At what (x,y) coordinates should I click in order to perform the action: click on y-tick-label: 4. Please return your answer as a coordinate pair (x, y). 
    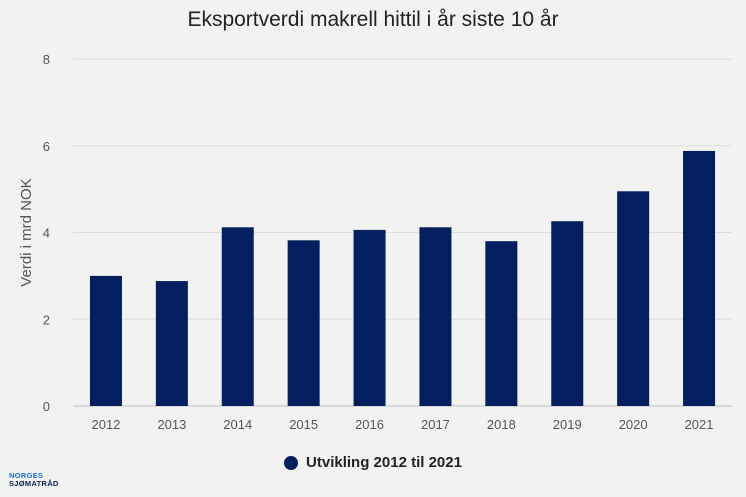
    Looking at the image, I should click on (46, 233).